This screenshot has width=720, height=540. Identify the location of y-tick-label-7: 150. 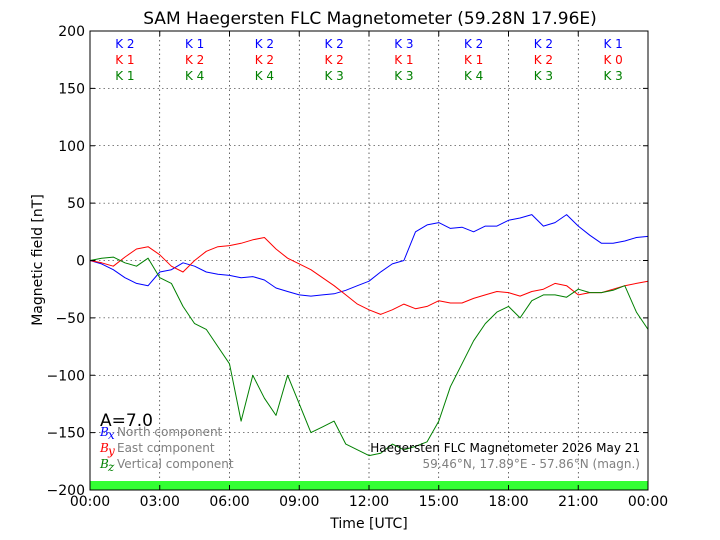
(71, 89).